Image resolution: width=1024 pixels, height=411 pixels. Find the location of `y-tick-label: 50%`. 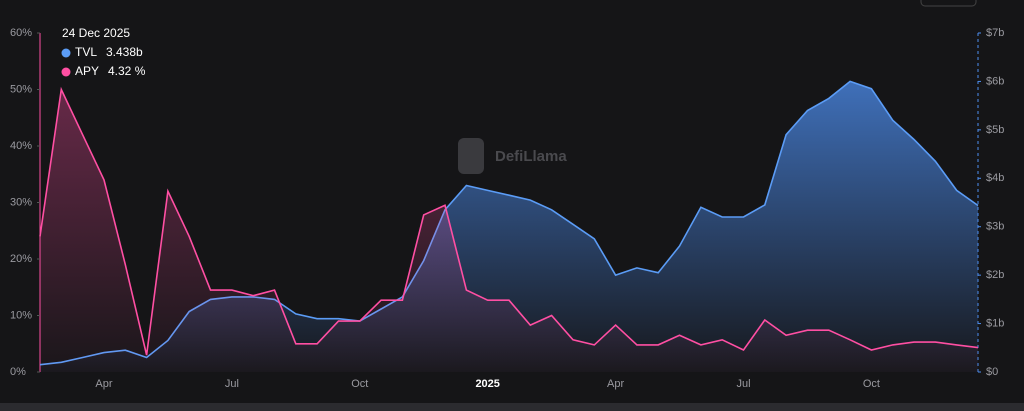

y-tick-label: 50% is located at coordinates (21, 89).